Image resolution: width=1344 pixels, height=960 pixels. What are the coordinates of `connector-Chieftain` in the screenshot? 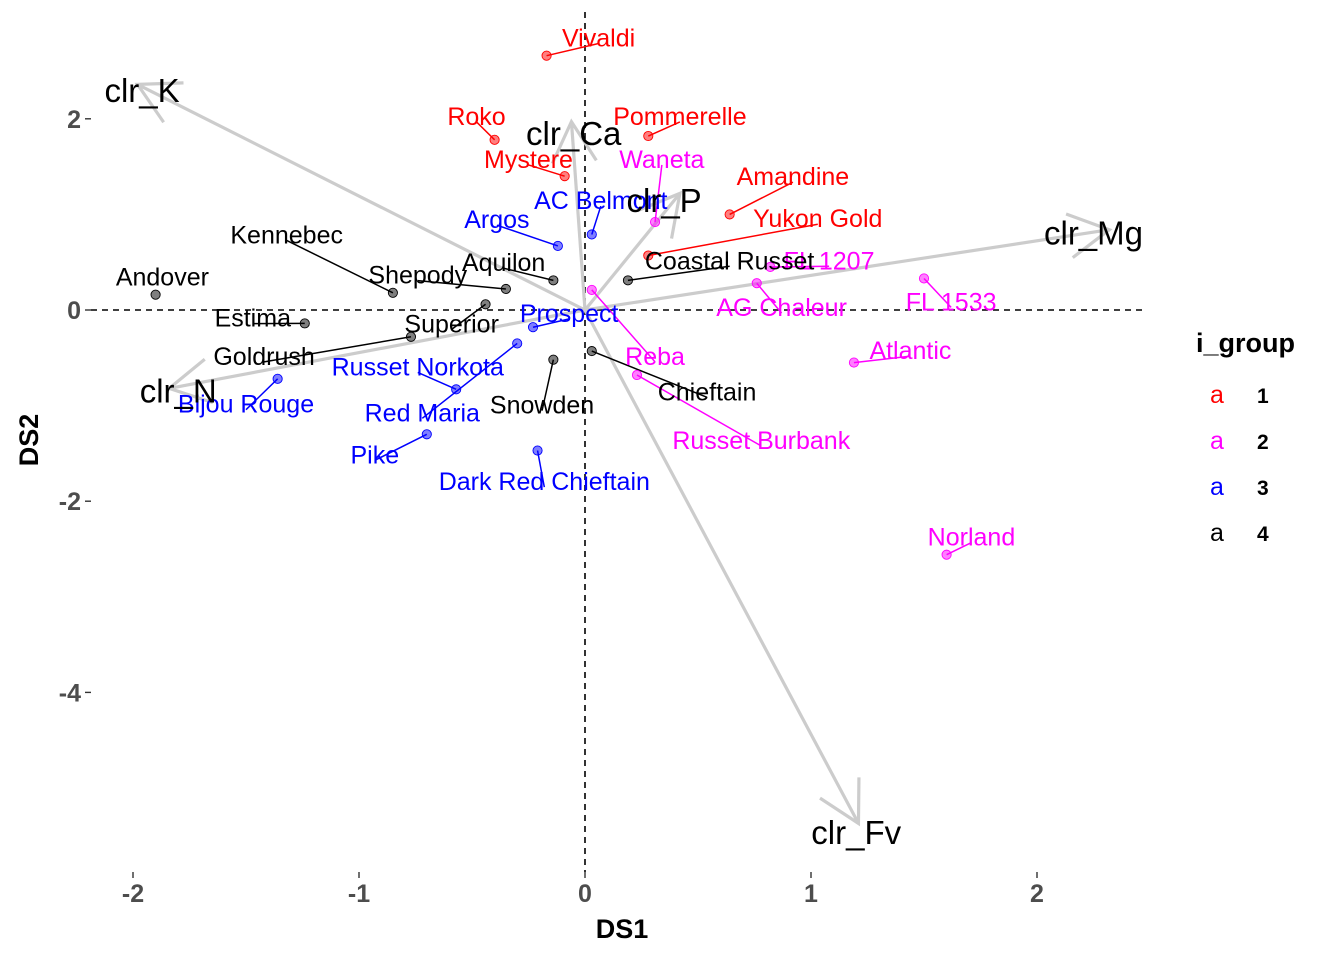 It's located at (649, 374).